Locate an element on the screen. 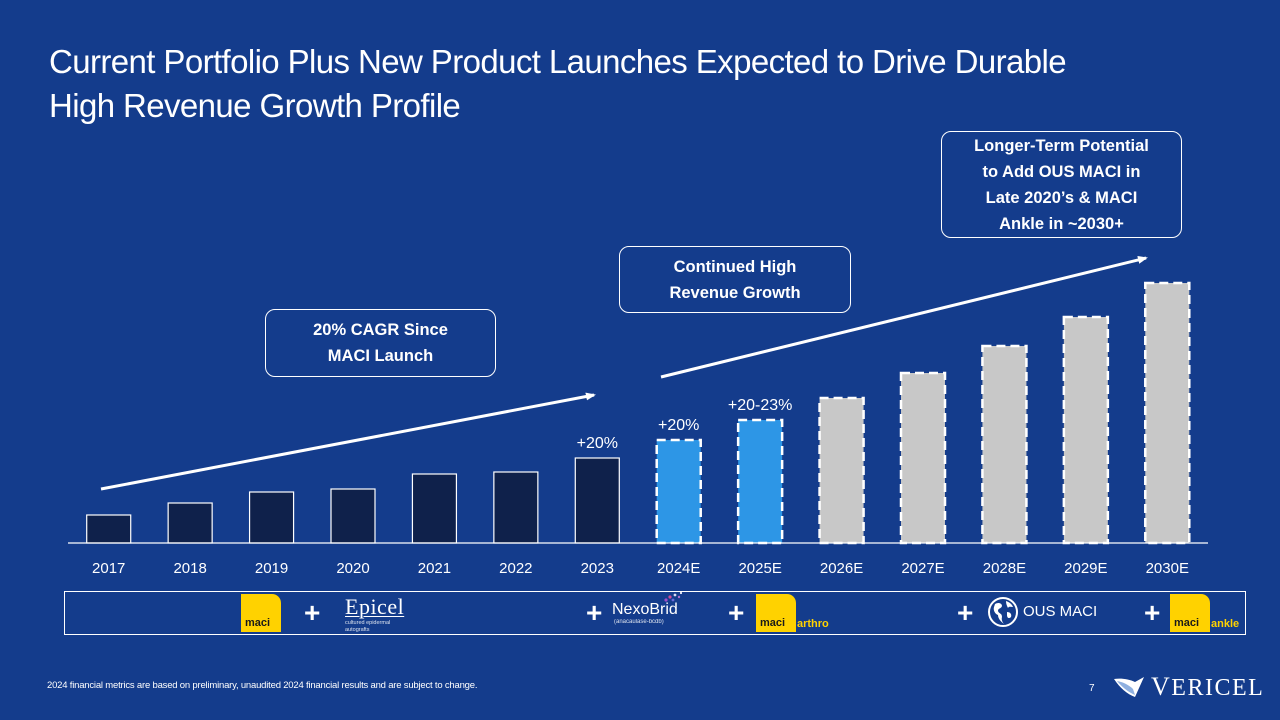  vericel-wordmark-initial: V is located at coordinates (1161, 686).